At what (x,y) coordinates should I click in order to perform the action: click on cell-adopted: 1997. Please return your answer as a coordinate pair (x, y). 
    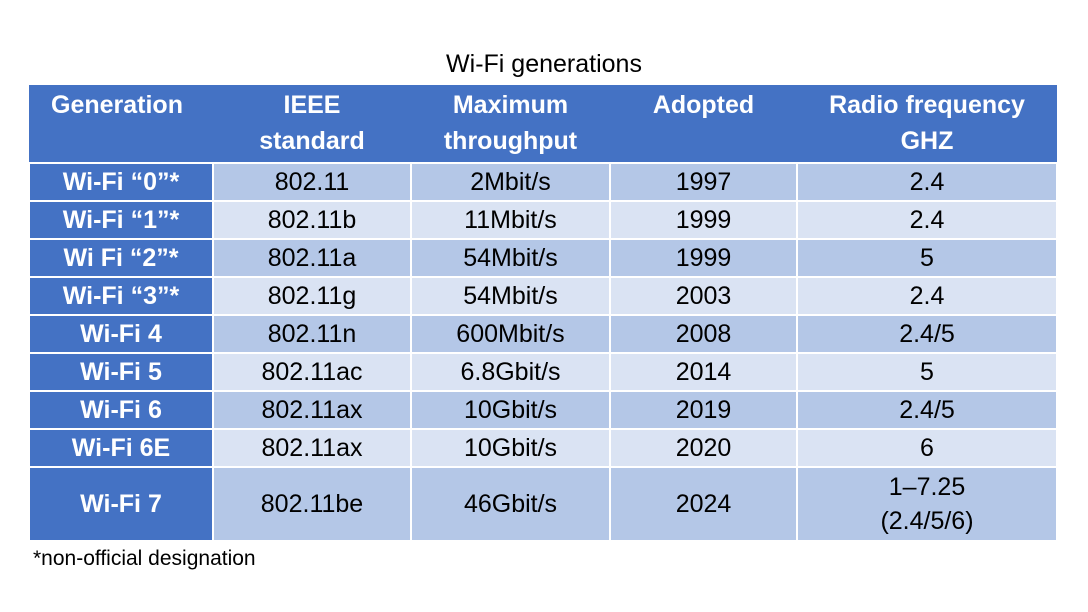
    Looking at the image, I should click on (703, 182).